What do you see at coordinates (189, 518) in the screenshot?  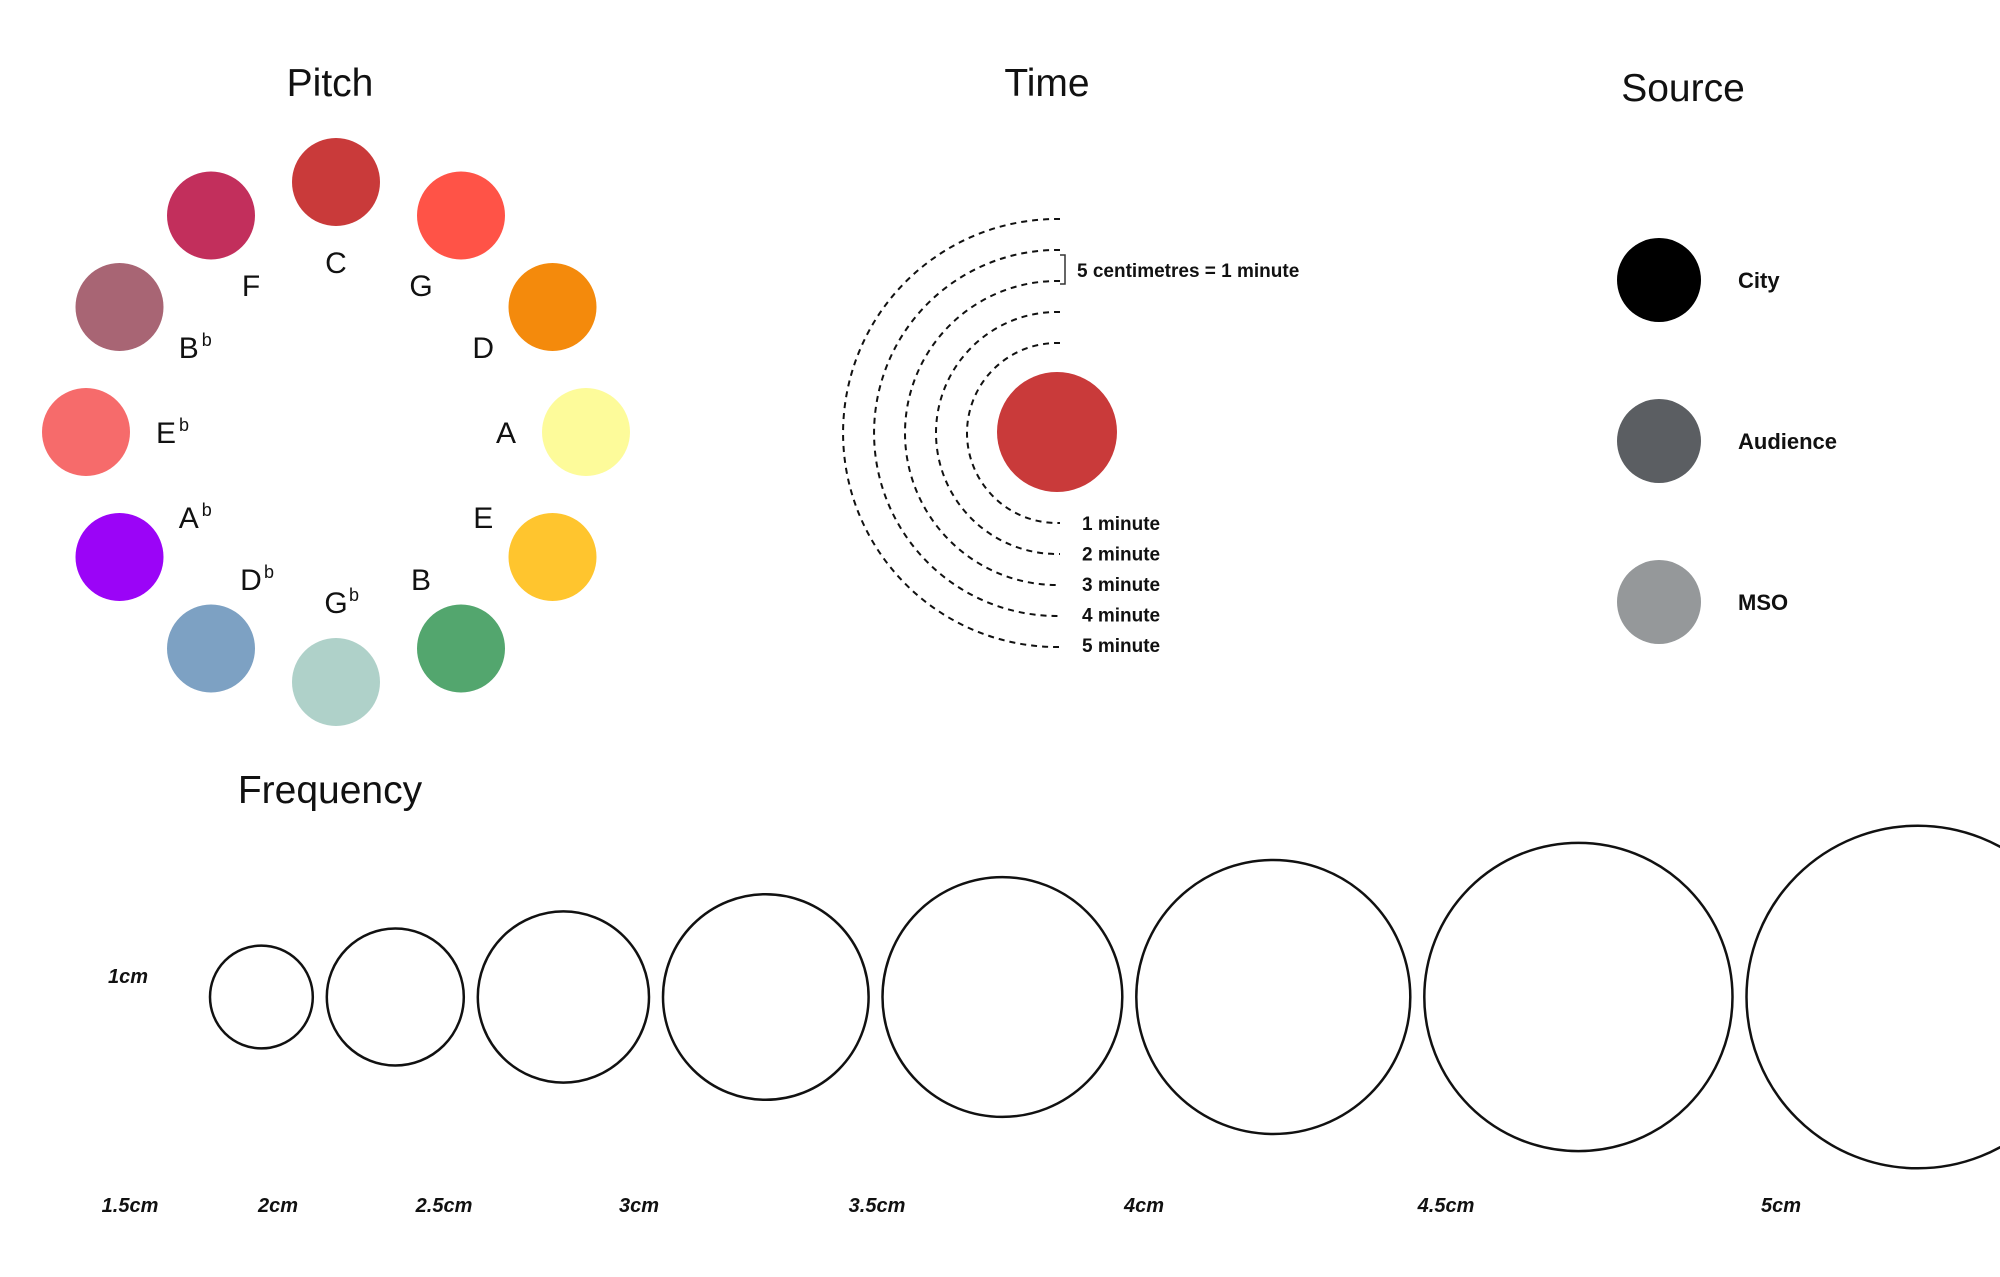 I see `pitch-label-9: A` at bounding box center [189, 518].